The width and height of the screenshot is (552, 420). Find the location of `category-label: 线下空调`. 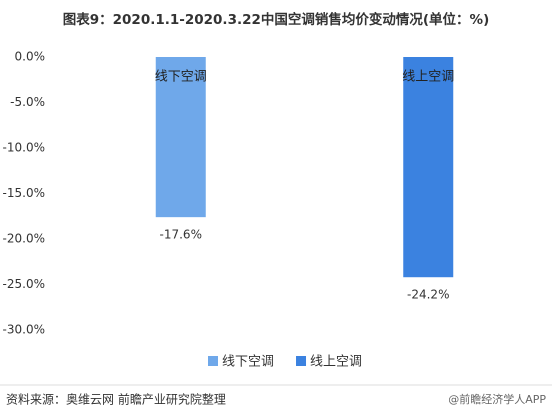

category-label: 线下空调 is located at coordinates (181, 77).